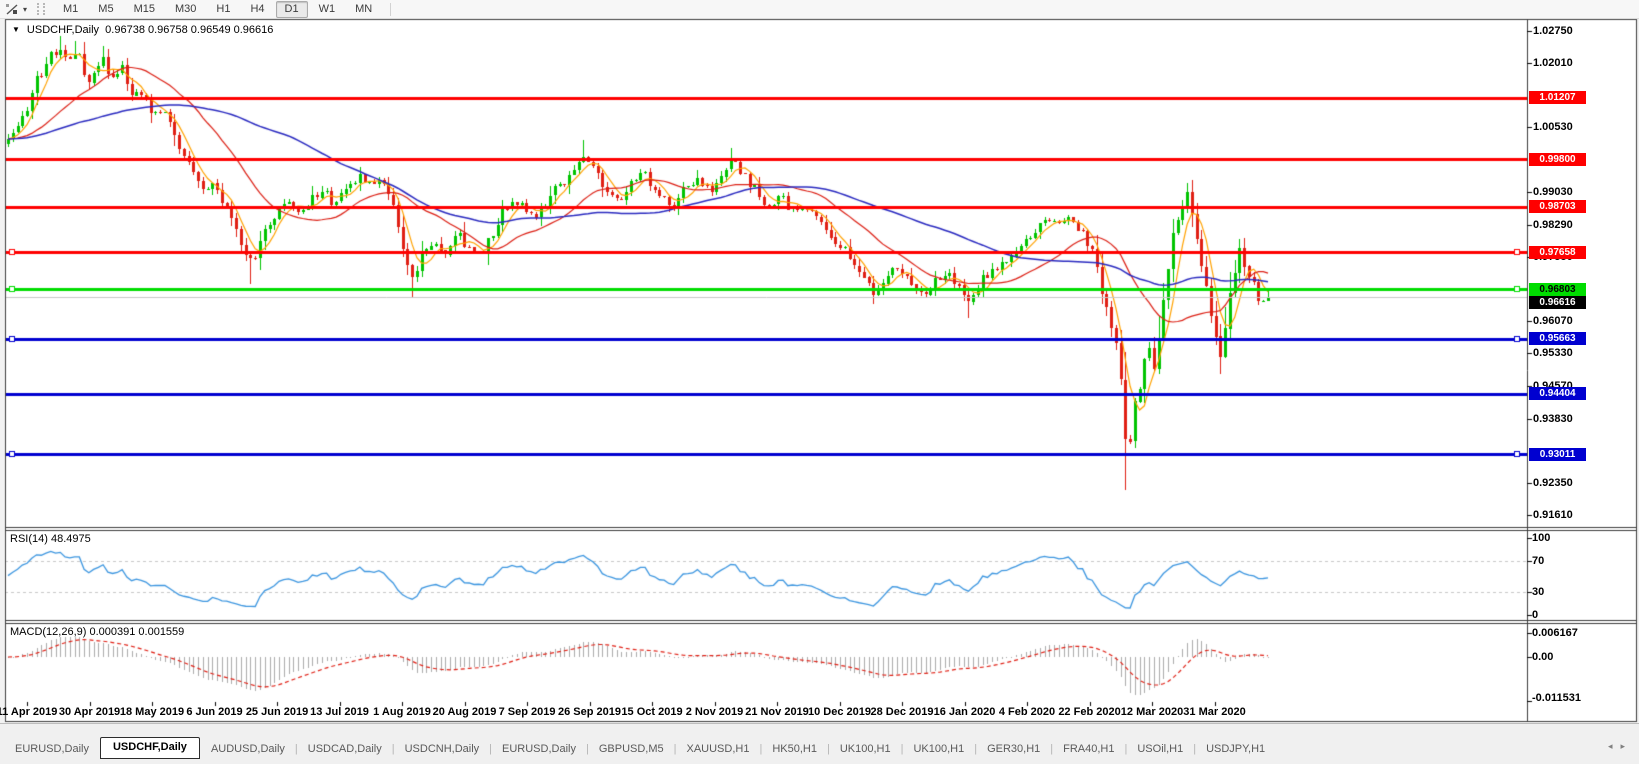 This screenshot has height=764, width=1639. I want to click on rsi-indicator-label: RSI(14) 48.4975, so click(50, 539).